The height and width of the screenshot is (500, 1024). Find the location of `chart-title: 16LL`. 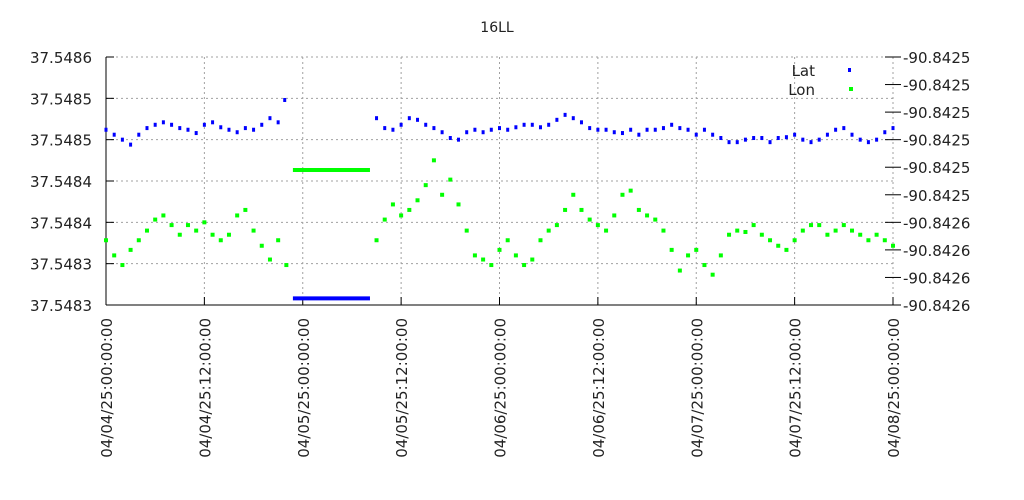

chart-title: 16LL is located at coordinates (497, 28).